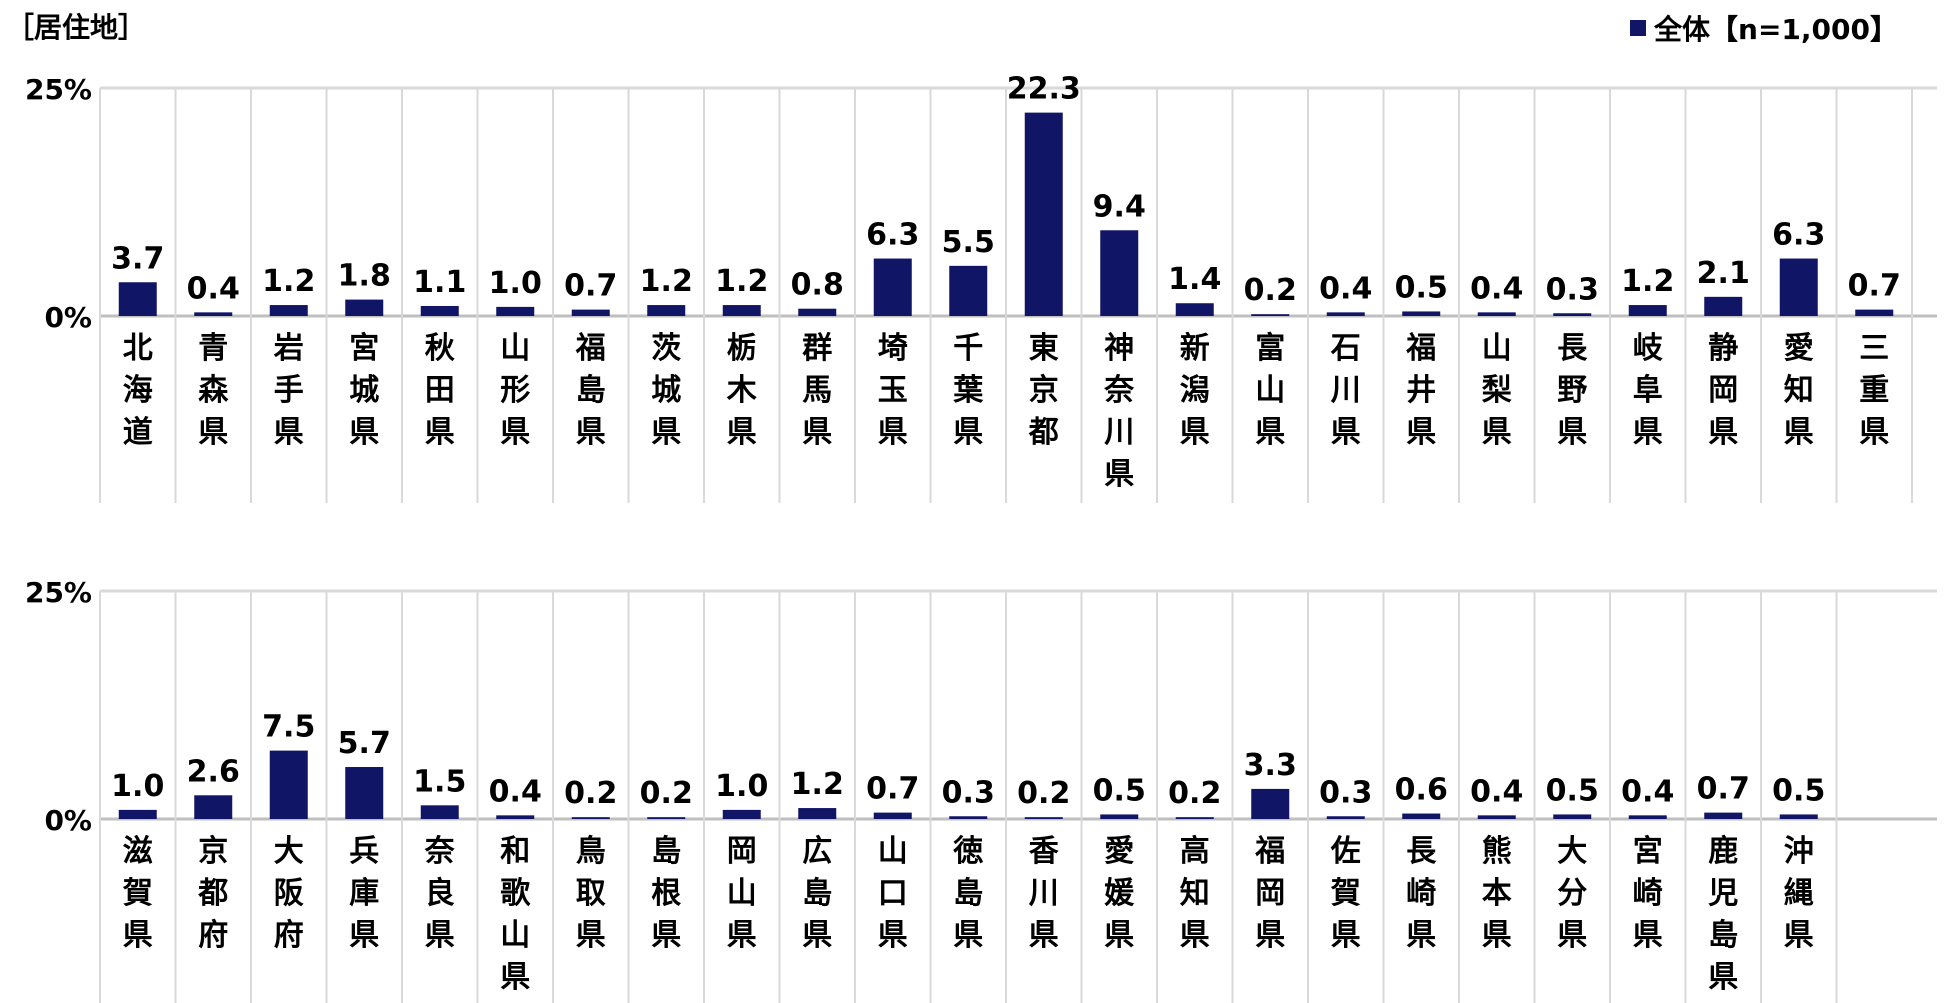  Describe the element at coordinates (1723, 893) in the screenshot. I see `category-label-char: 児` at that location.